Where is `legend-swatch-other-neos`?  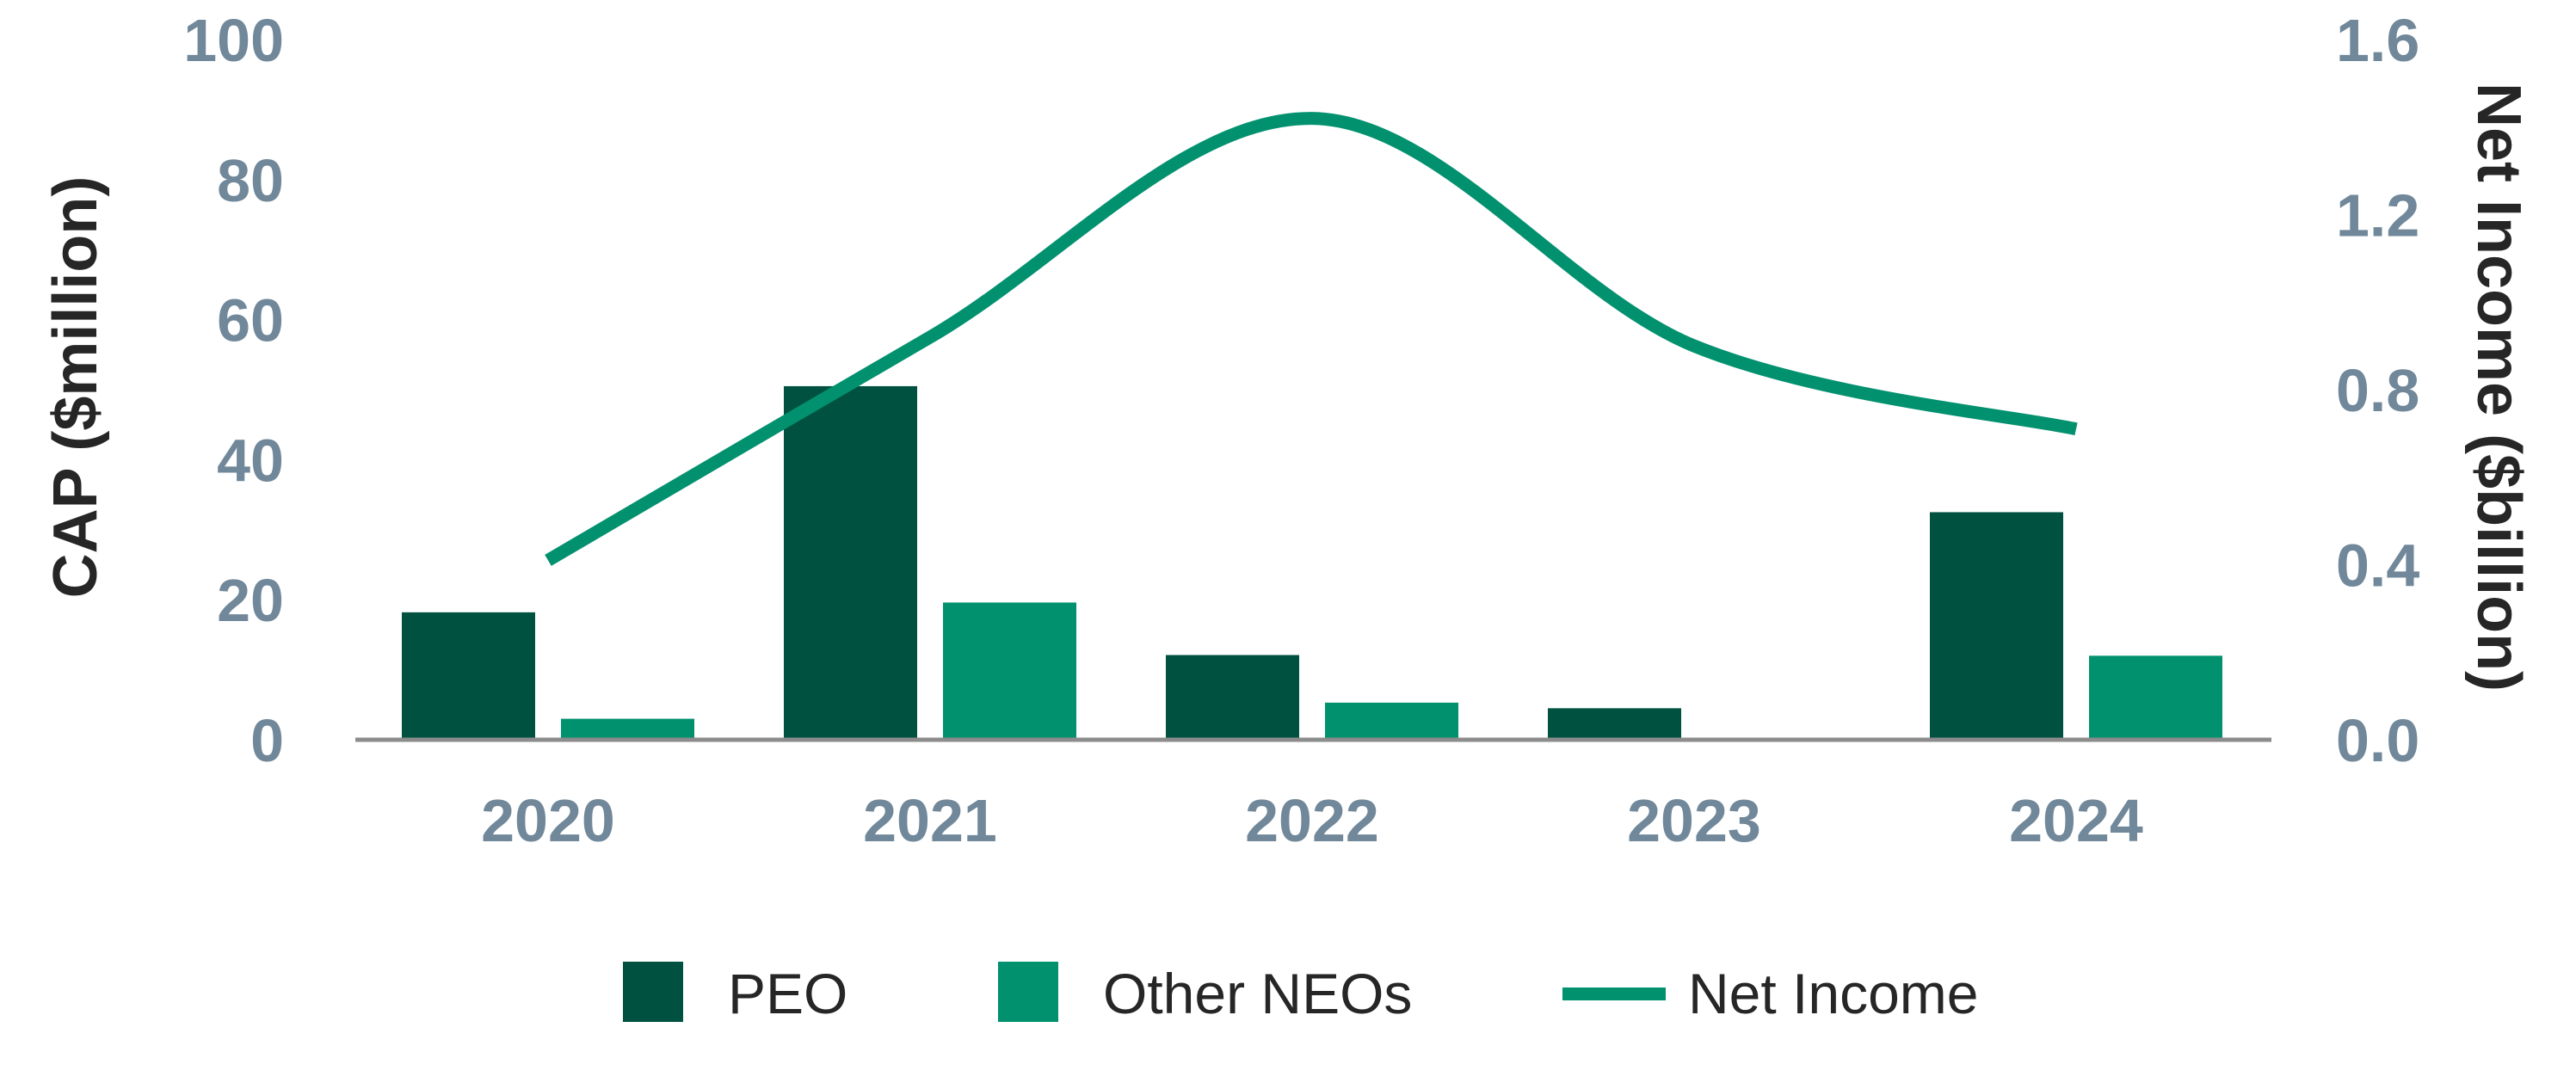
legend-swatch-other-neos is located at coordinates (1028, 992).